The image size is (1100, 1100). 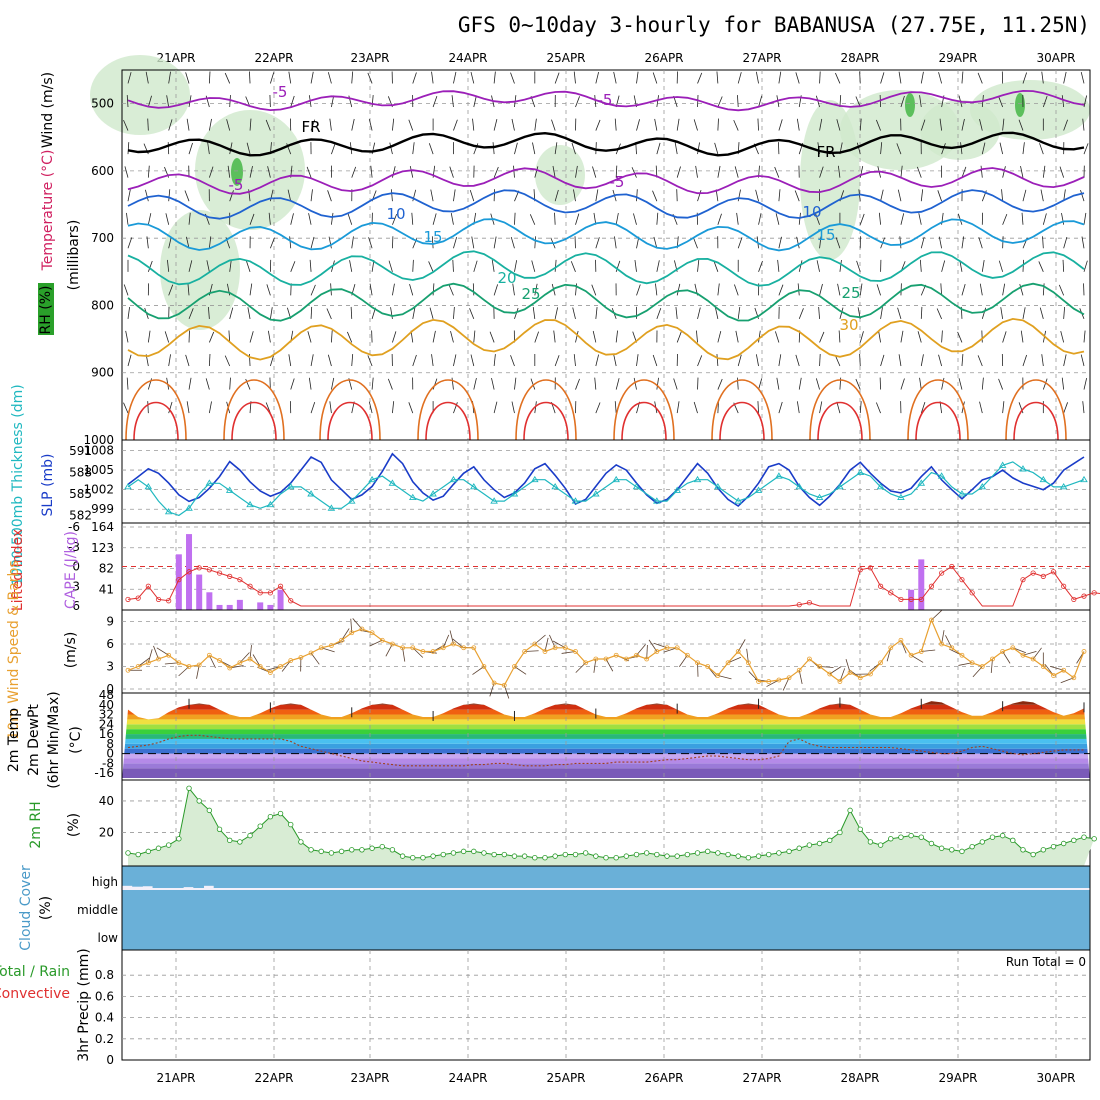 What do you see at coordinates (938, 410) in the screenshot?
I see `warm-contour` at bounding box center [938, 410].